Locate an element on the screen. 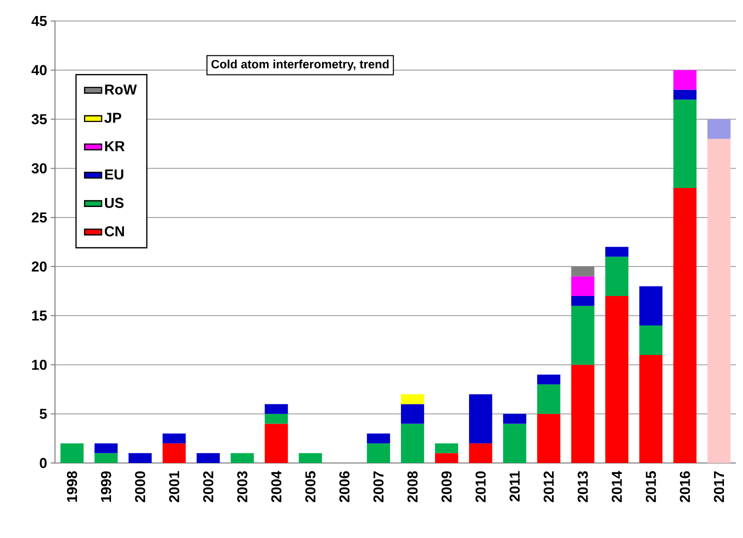 The height and width of the screenshot is (538, 743). y-tick-label: 40 is located at coordinates (39, 70).